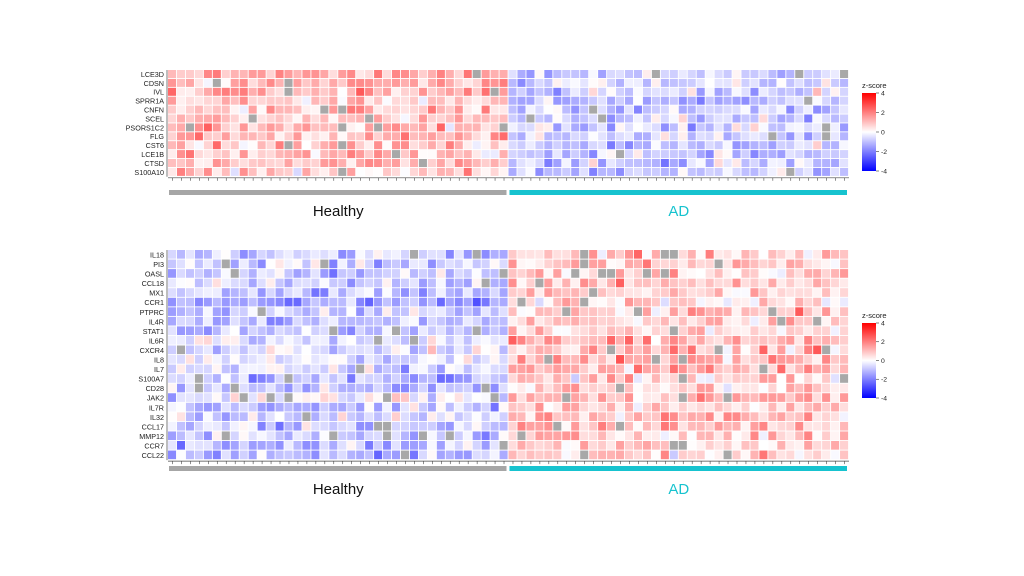  I want to click on row-label: IL7, so click(159, 369).